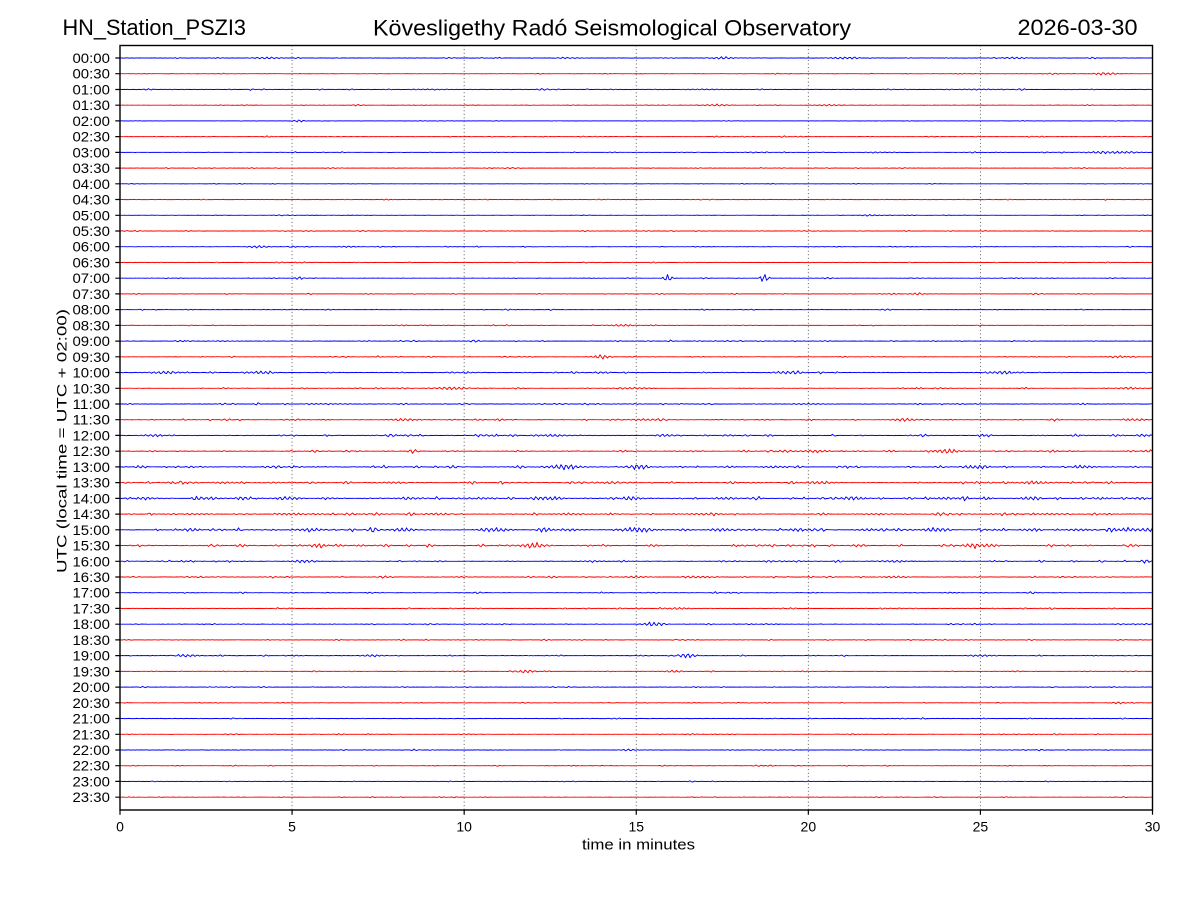  Describe the element at coordinates (92, 121) in the screenshot. I see `svg-text: 02:00` at that location.